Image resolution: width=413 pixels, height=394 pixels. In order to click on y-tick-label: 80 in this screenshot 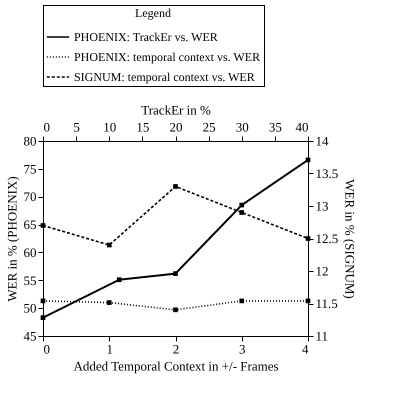, I will do `click(30, 141)`.